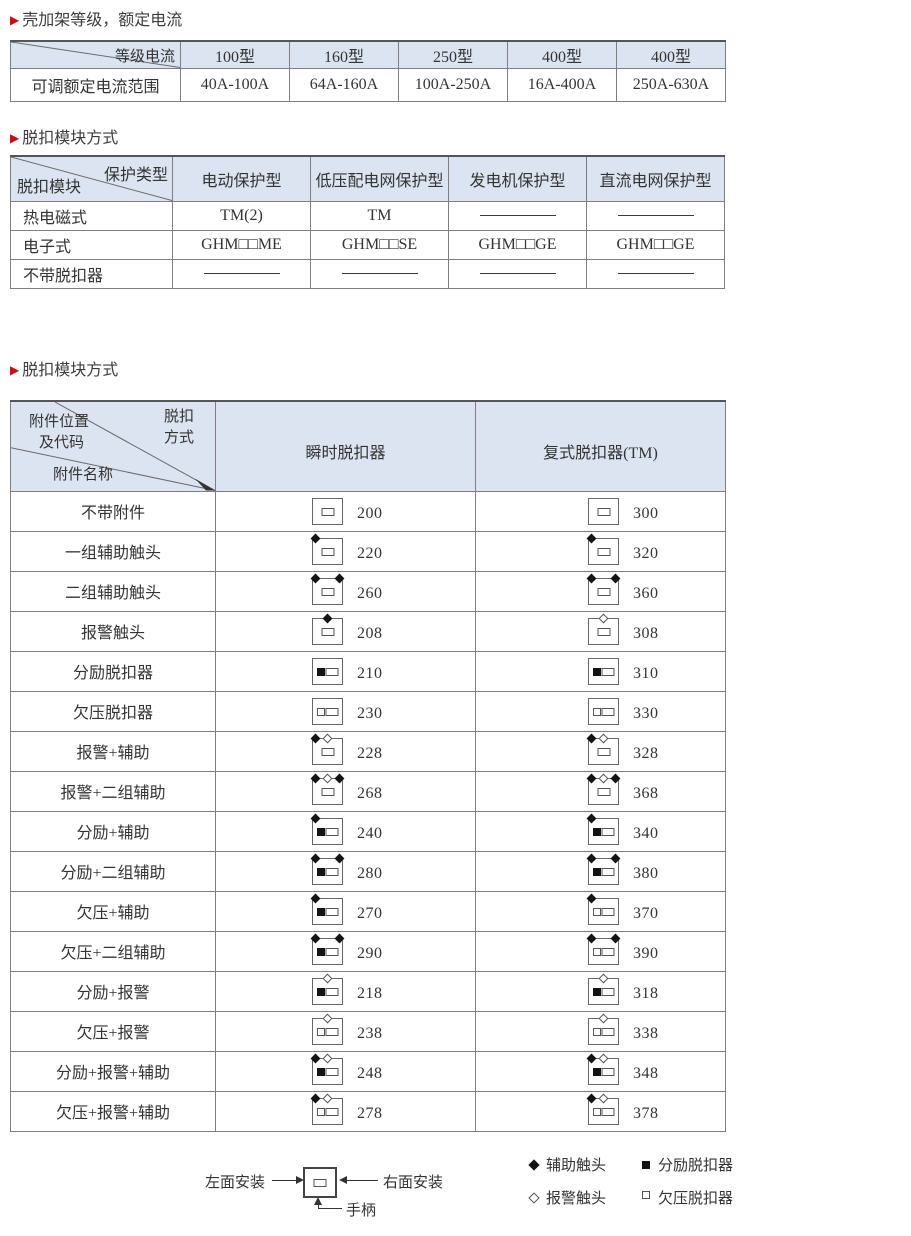  I want to click on legend-label: 报警触头, so click(576, 1199).